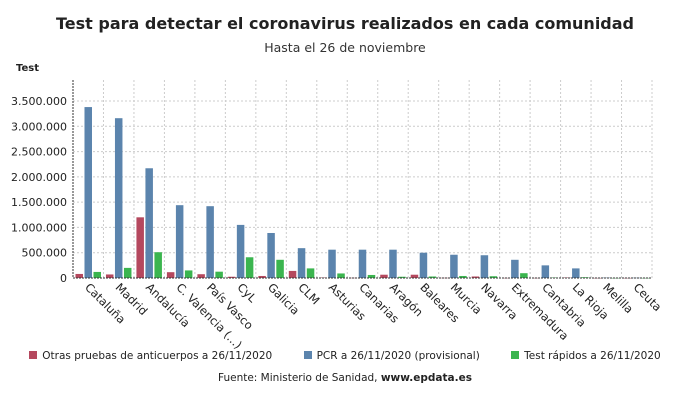 The image size is (690, 406). I want to click on legend-label: Test rápidos a 26/11/2020, so click(592, 356).